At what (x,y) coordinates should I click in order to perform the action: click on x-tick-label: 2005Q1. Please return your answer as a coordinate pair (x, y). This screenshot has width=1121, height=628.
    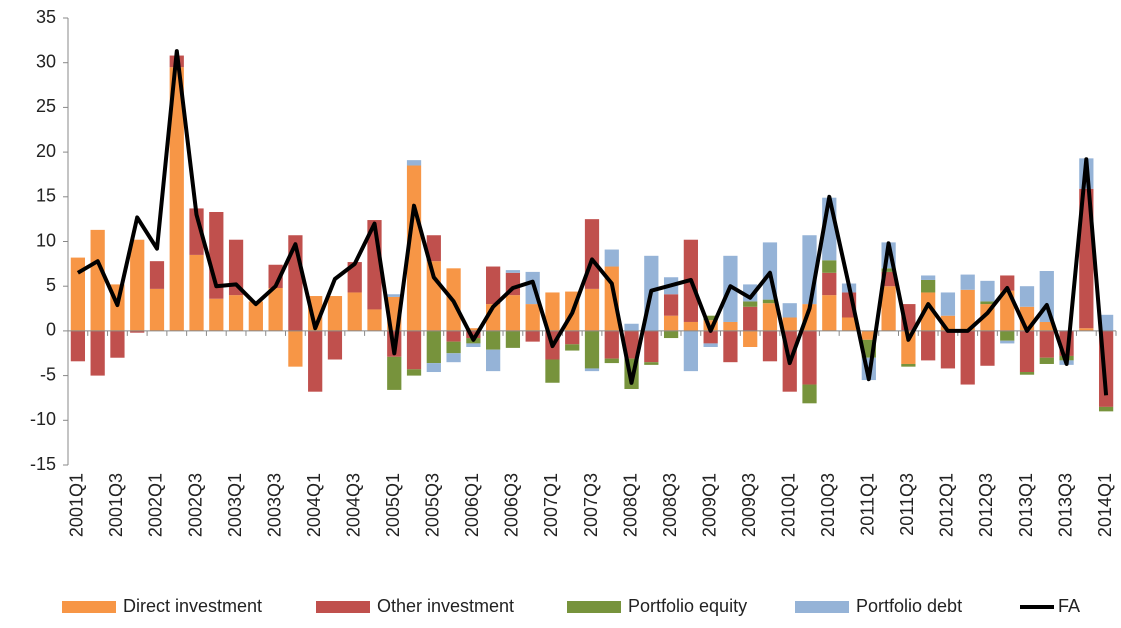
    Looking at the image, I should click on (393, 505).